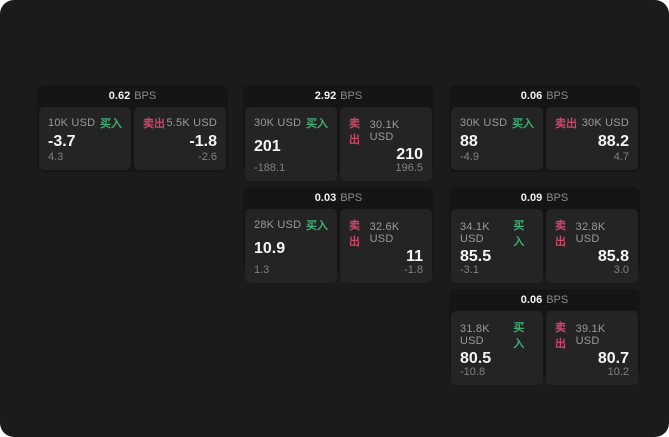  I want to click on buy-price: 85.5, so click(476, 256).